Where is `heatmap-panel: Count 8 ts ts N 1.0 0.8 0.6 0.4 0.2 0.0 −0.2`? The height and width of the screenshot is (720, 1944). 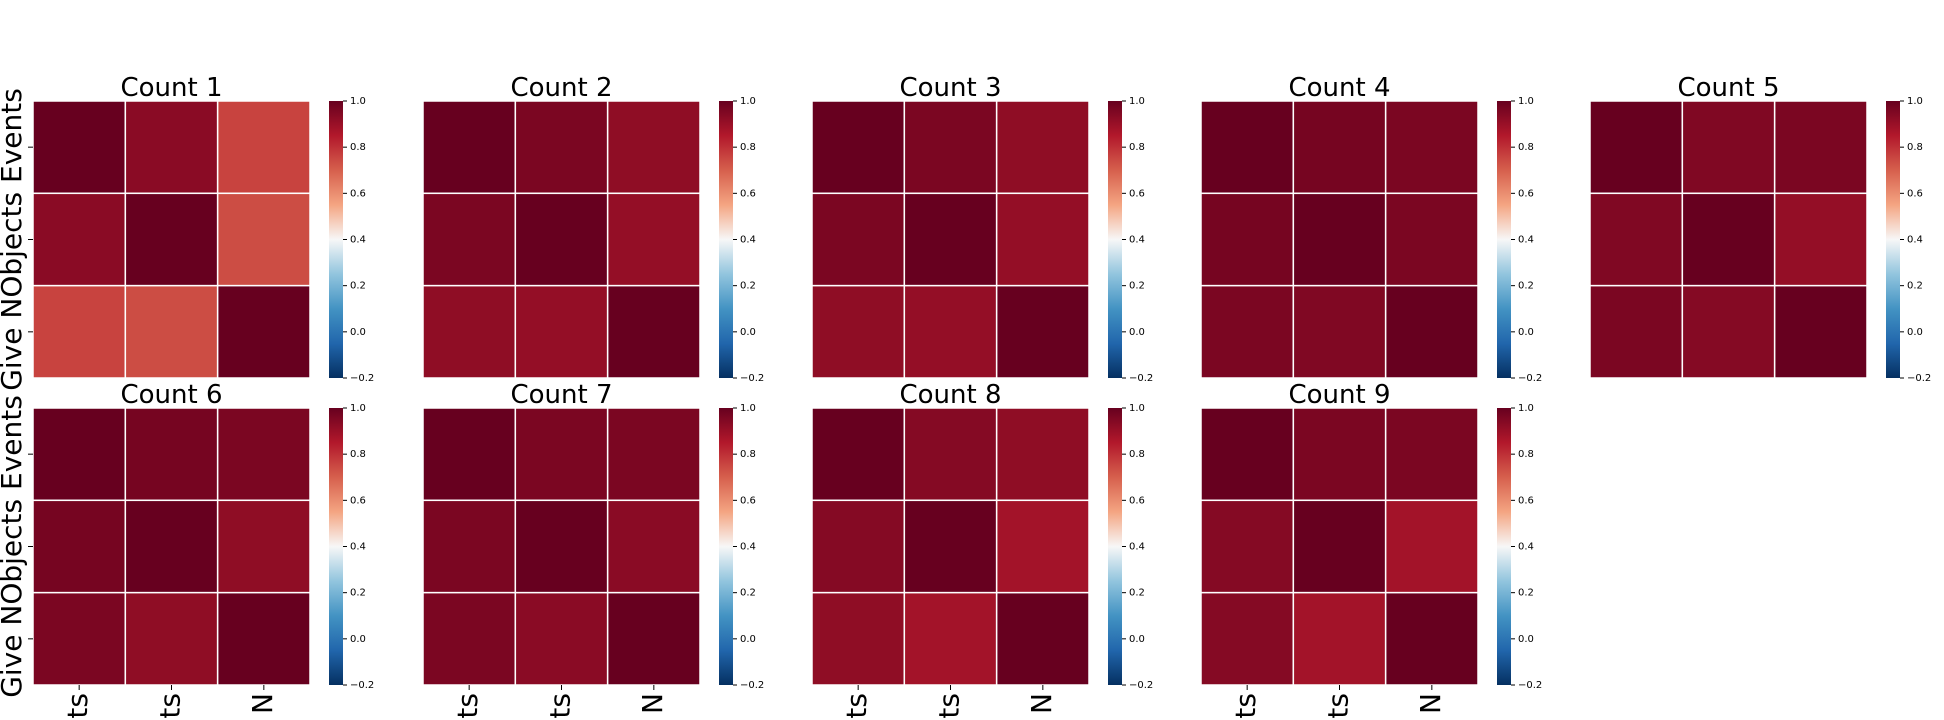
heatmap-panel: Count 8 ts ts N 1.0 0.8 0.6 0.4 0.2 0.0 −0.2 is located at coordinates (982, 549).